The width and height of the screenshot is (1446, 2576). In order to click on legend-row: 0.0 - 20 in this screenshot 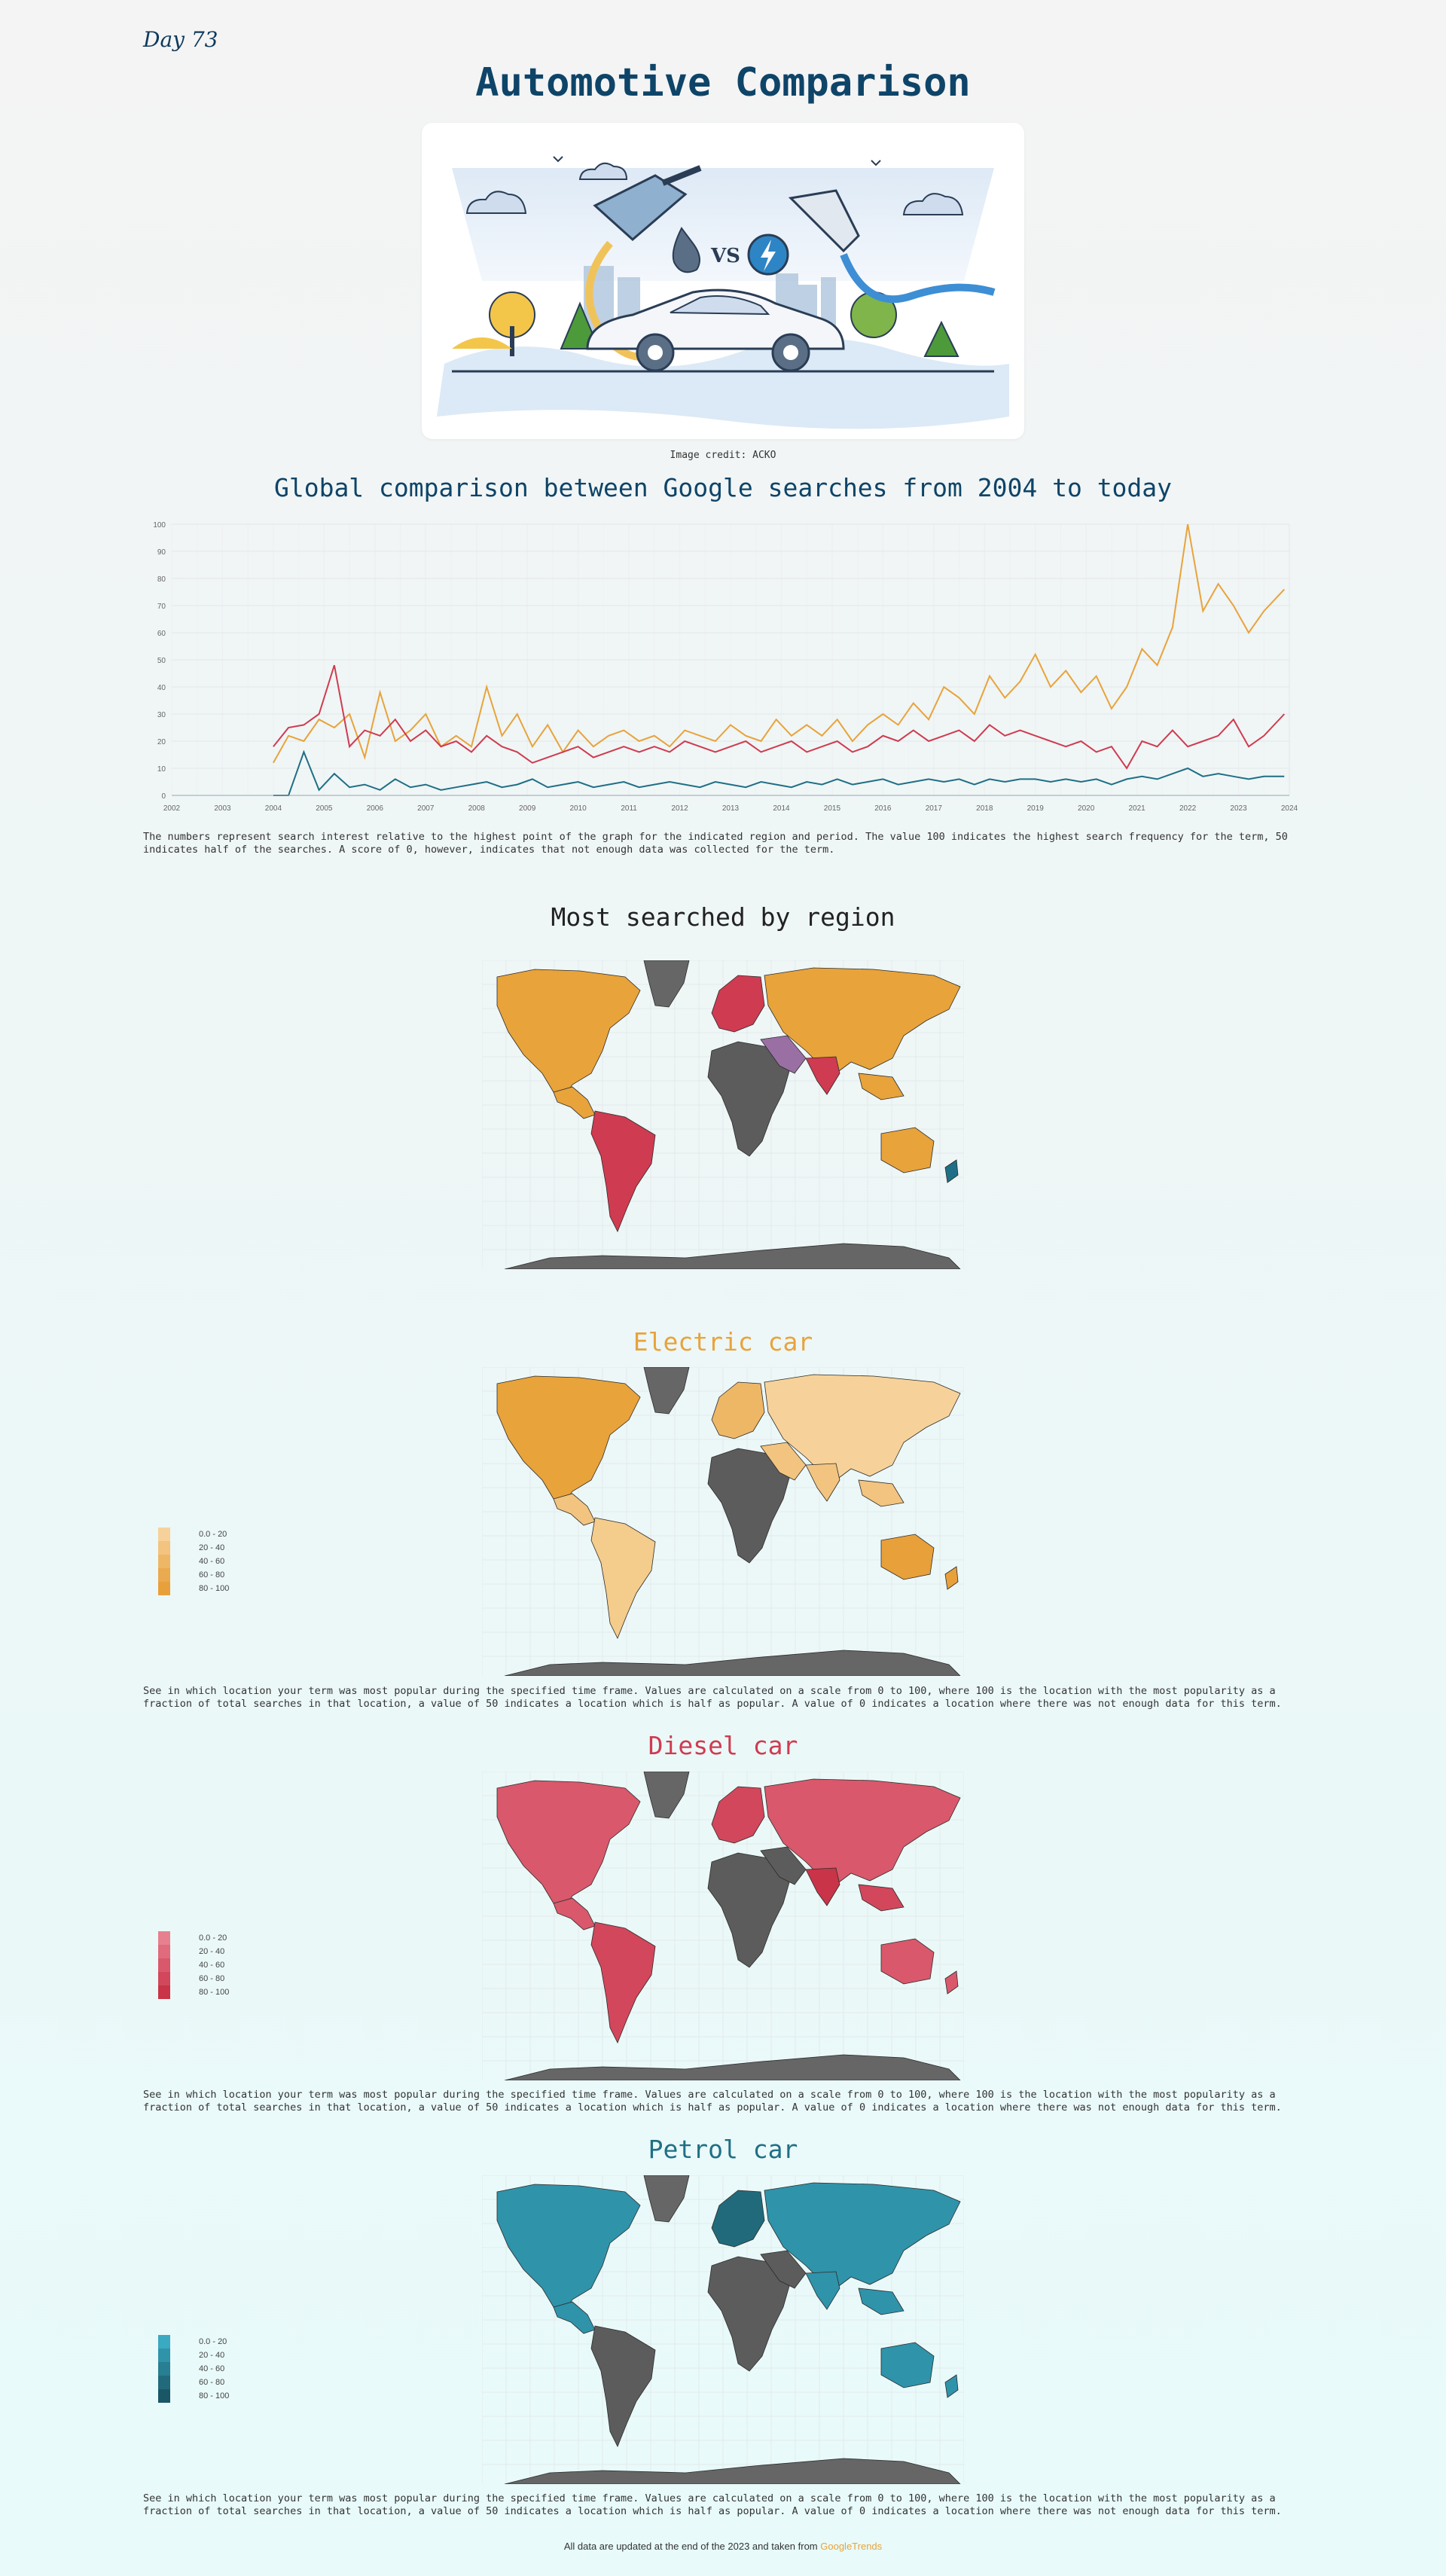, I will do `click(193, 2342)`.